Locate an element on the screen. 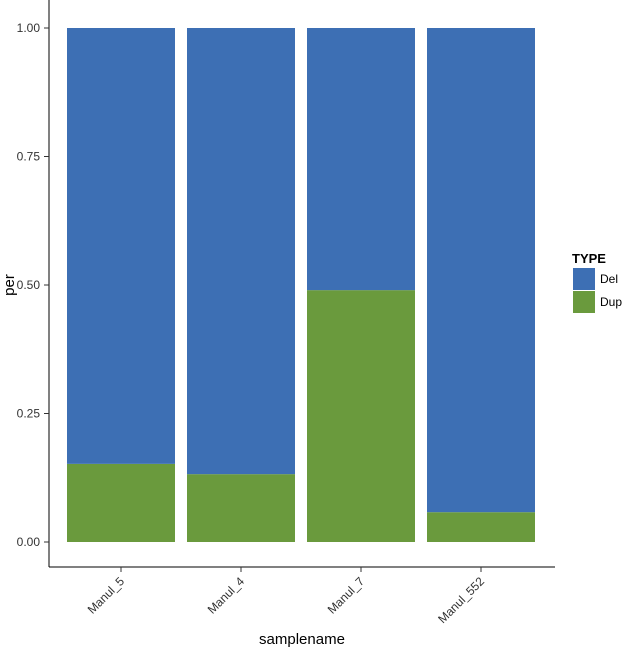  x-axis-title: samplename is located at coordinates (302, 639).